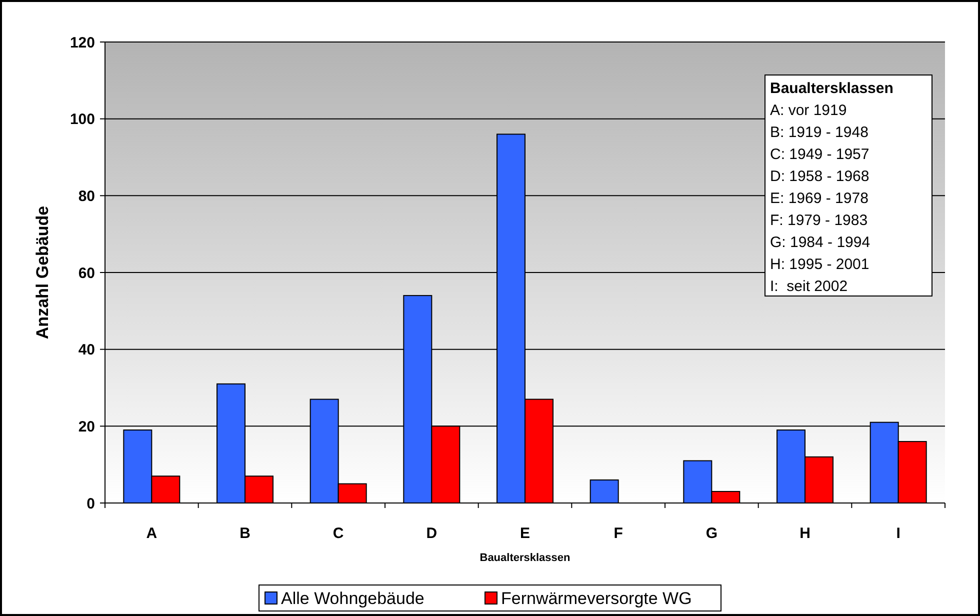 The width and height of the screenshot is (980, 616). Describe the element at coordinates (86, 427) in the screenshot. I see `y-tick-label: 20` at that location.